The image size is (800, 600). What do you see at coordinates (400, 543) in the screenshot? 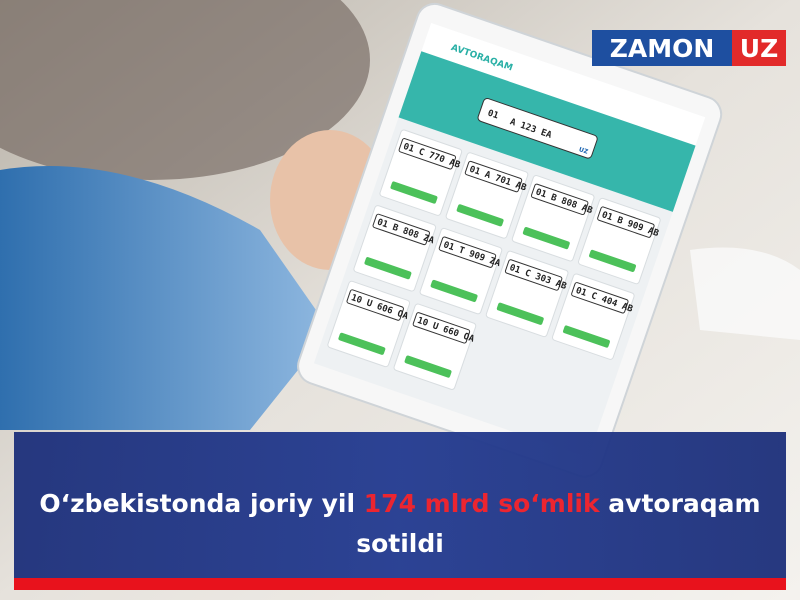
I see `headline-line2: sotildi` at bounding box center [400, 543].